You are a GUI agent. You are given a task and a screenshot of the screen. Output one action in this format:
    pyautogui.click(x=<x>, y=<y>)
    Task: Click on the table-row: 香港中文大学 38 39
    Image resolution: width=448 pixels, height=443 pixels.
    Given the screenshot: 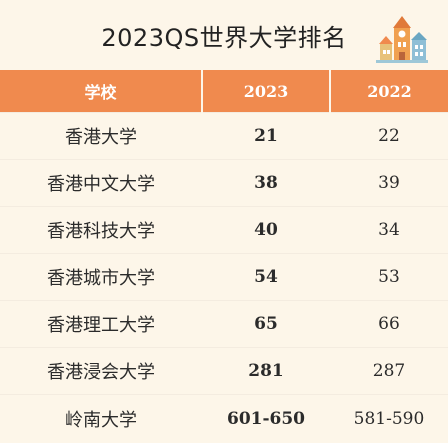 What is the action you would take?
    pyautogui.click(x=224, y=183)
    